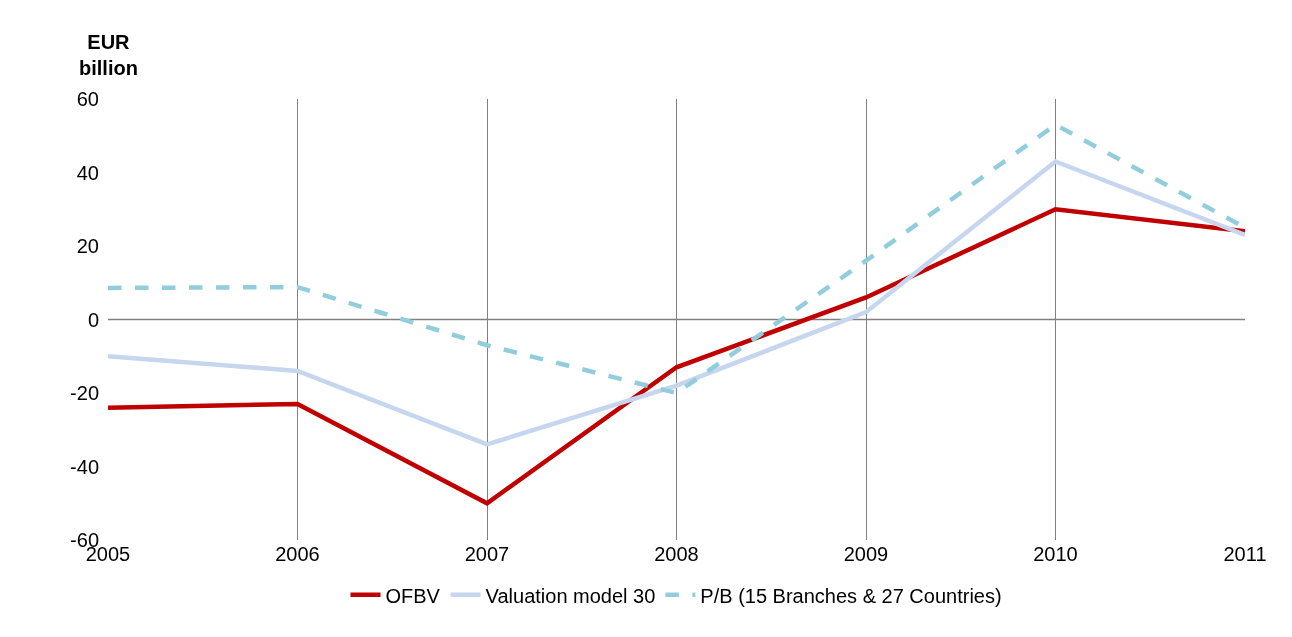 Image resolution: width=1292 pixels, height=637 pixels. What do you see at coordinates (87, 246) in the screenshot?
I see `y-tick-label: 20` at bounding box center [87, 246].